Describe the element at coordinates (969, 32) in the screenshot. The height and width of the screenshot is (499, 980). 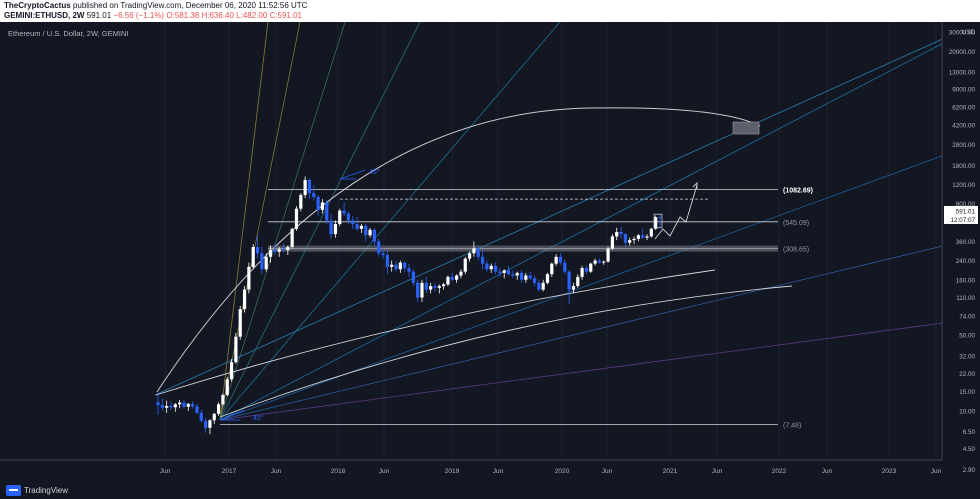
I see `y-unit-label: USD` at that location.